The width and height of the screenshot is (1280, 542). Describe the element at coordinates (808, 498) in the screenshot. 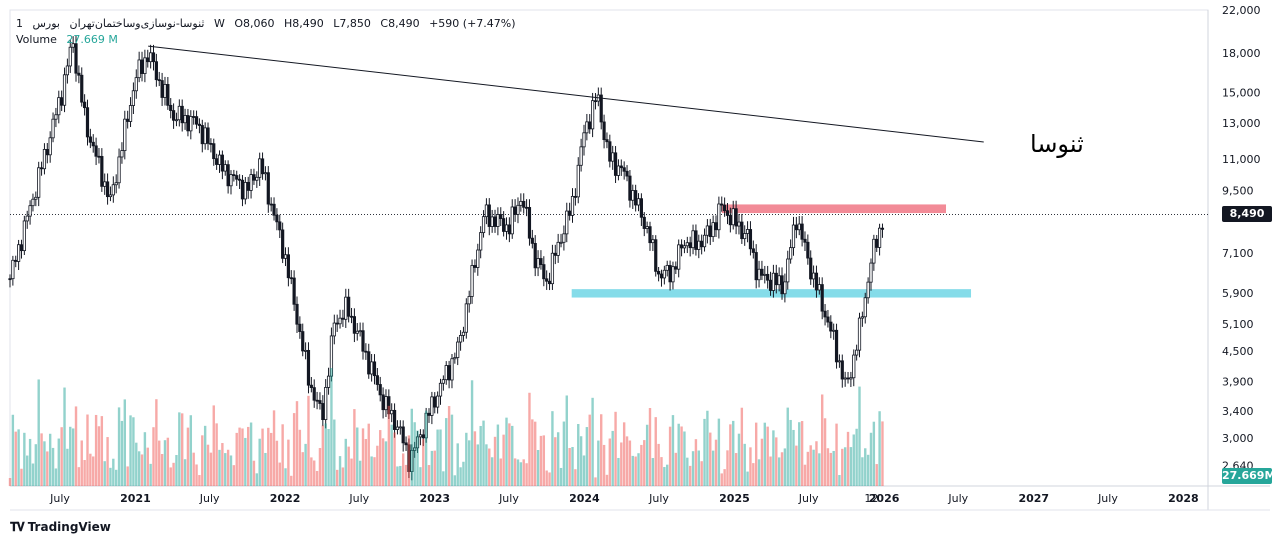

I see `time-tick-label: July` at that location.